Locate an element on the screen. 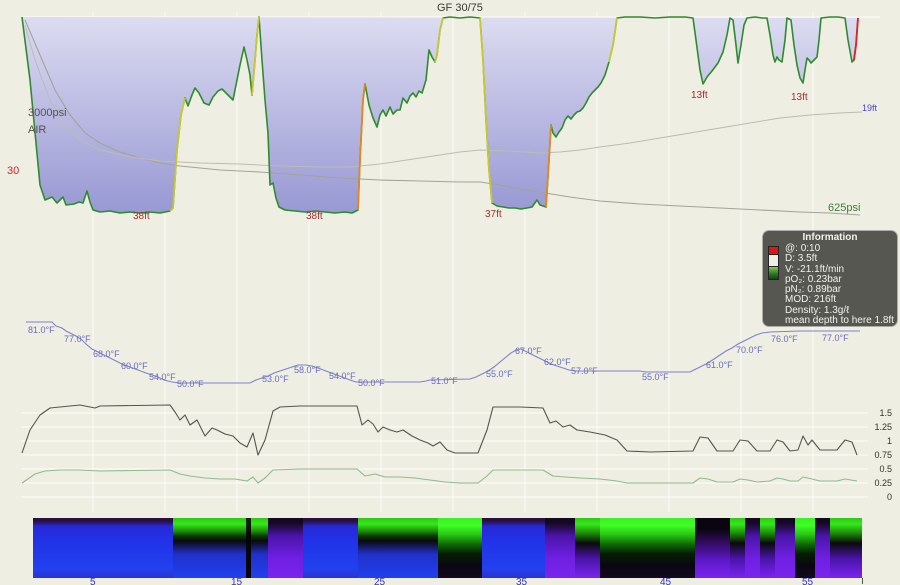 The height and width of the screenshot is (585, 900). info-row-mod: MOD: 216ft is located at coordinates (811, 300).